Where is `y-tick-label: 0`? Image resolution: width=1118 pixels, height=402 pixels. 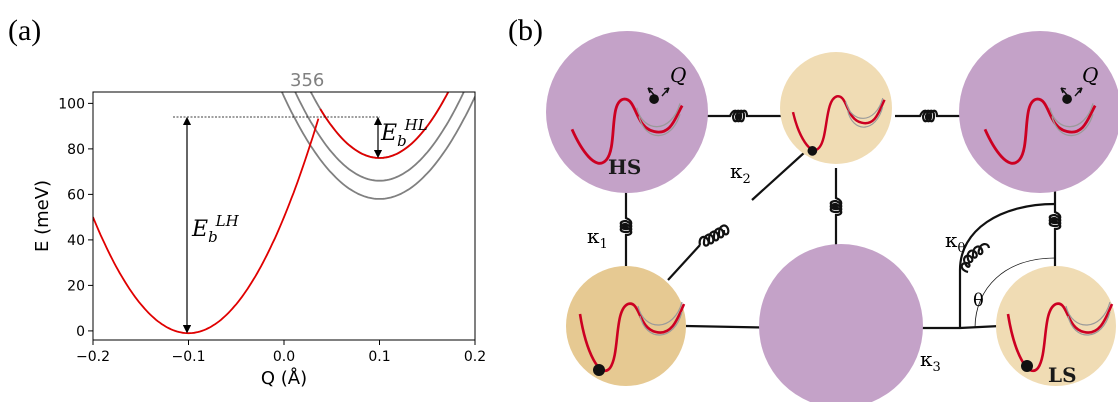
y-tick-label: 0 is located at coordinates (80, 332).